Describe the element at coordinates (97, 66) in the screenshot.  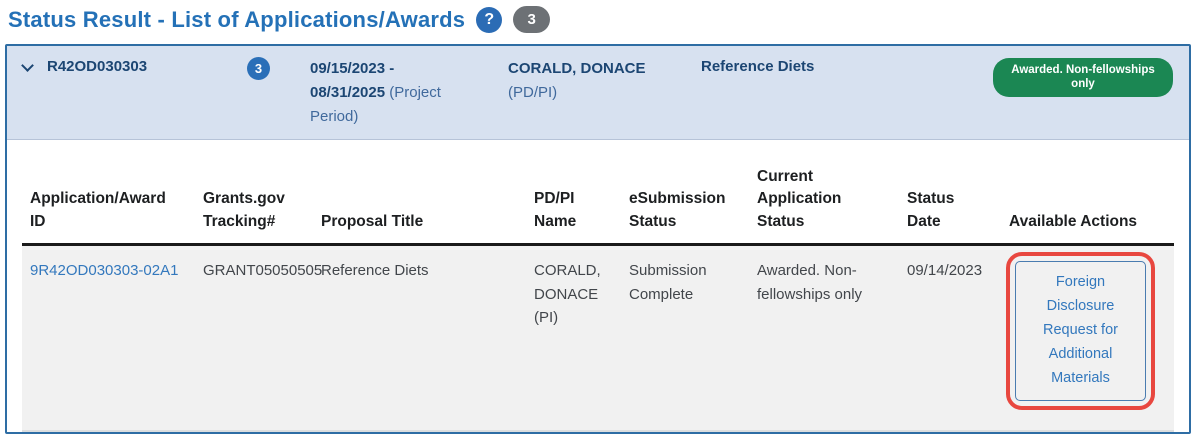
I see `award-number: R42OD030303` at that location.